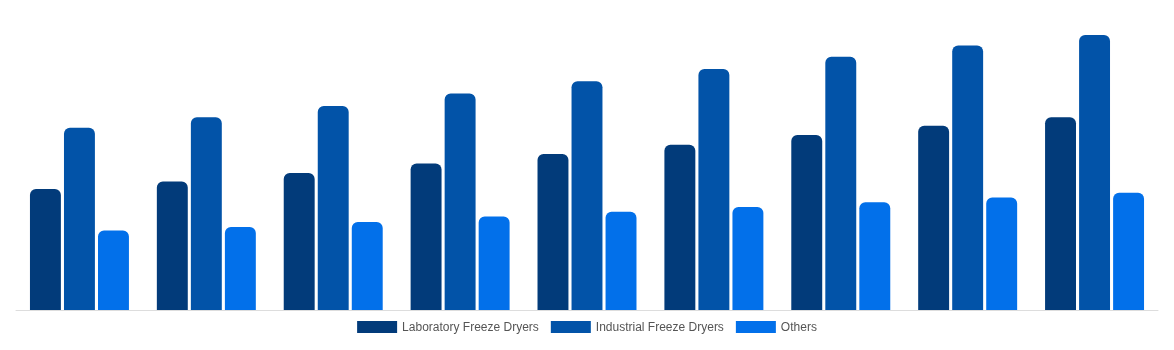  I want to click on legend-label: Industrial Freeze Dryers, so click(659, 327).